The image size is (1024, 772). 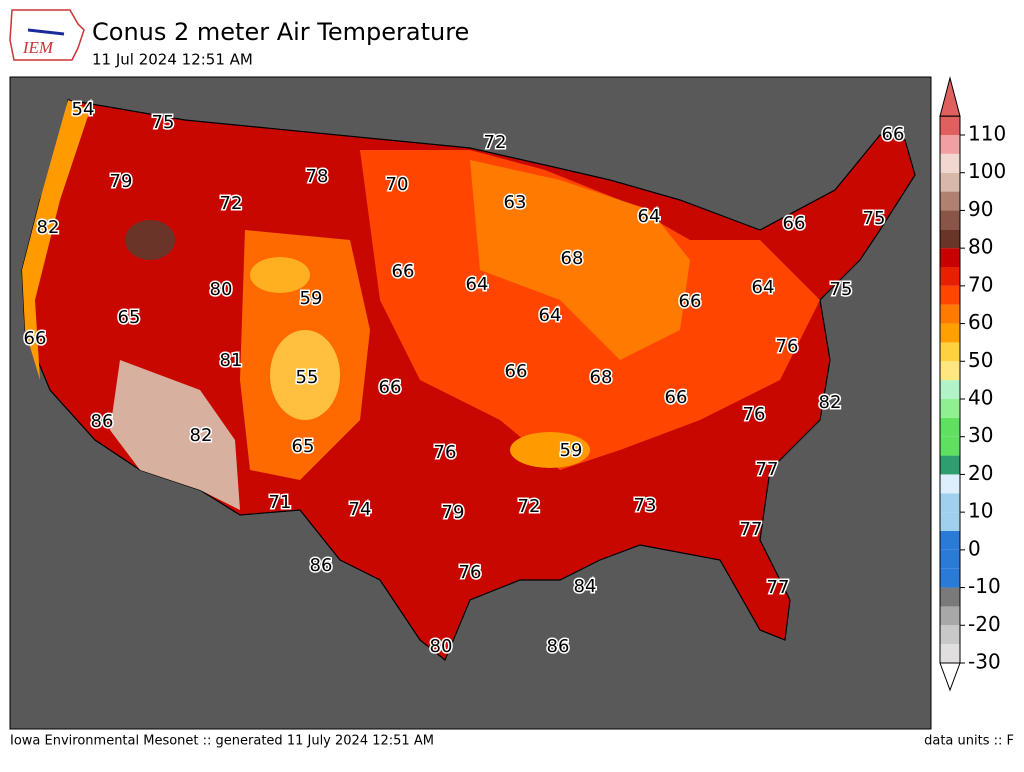 I want to click on station-value: 64, so click(x=763, y=287).